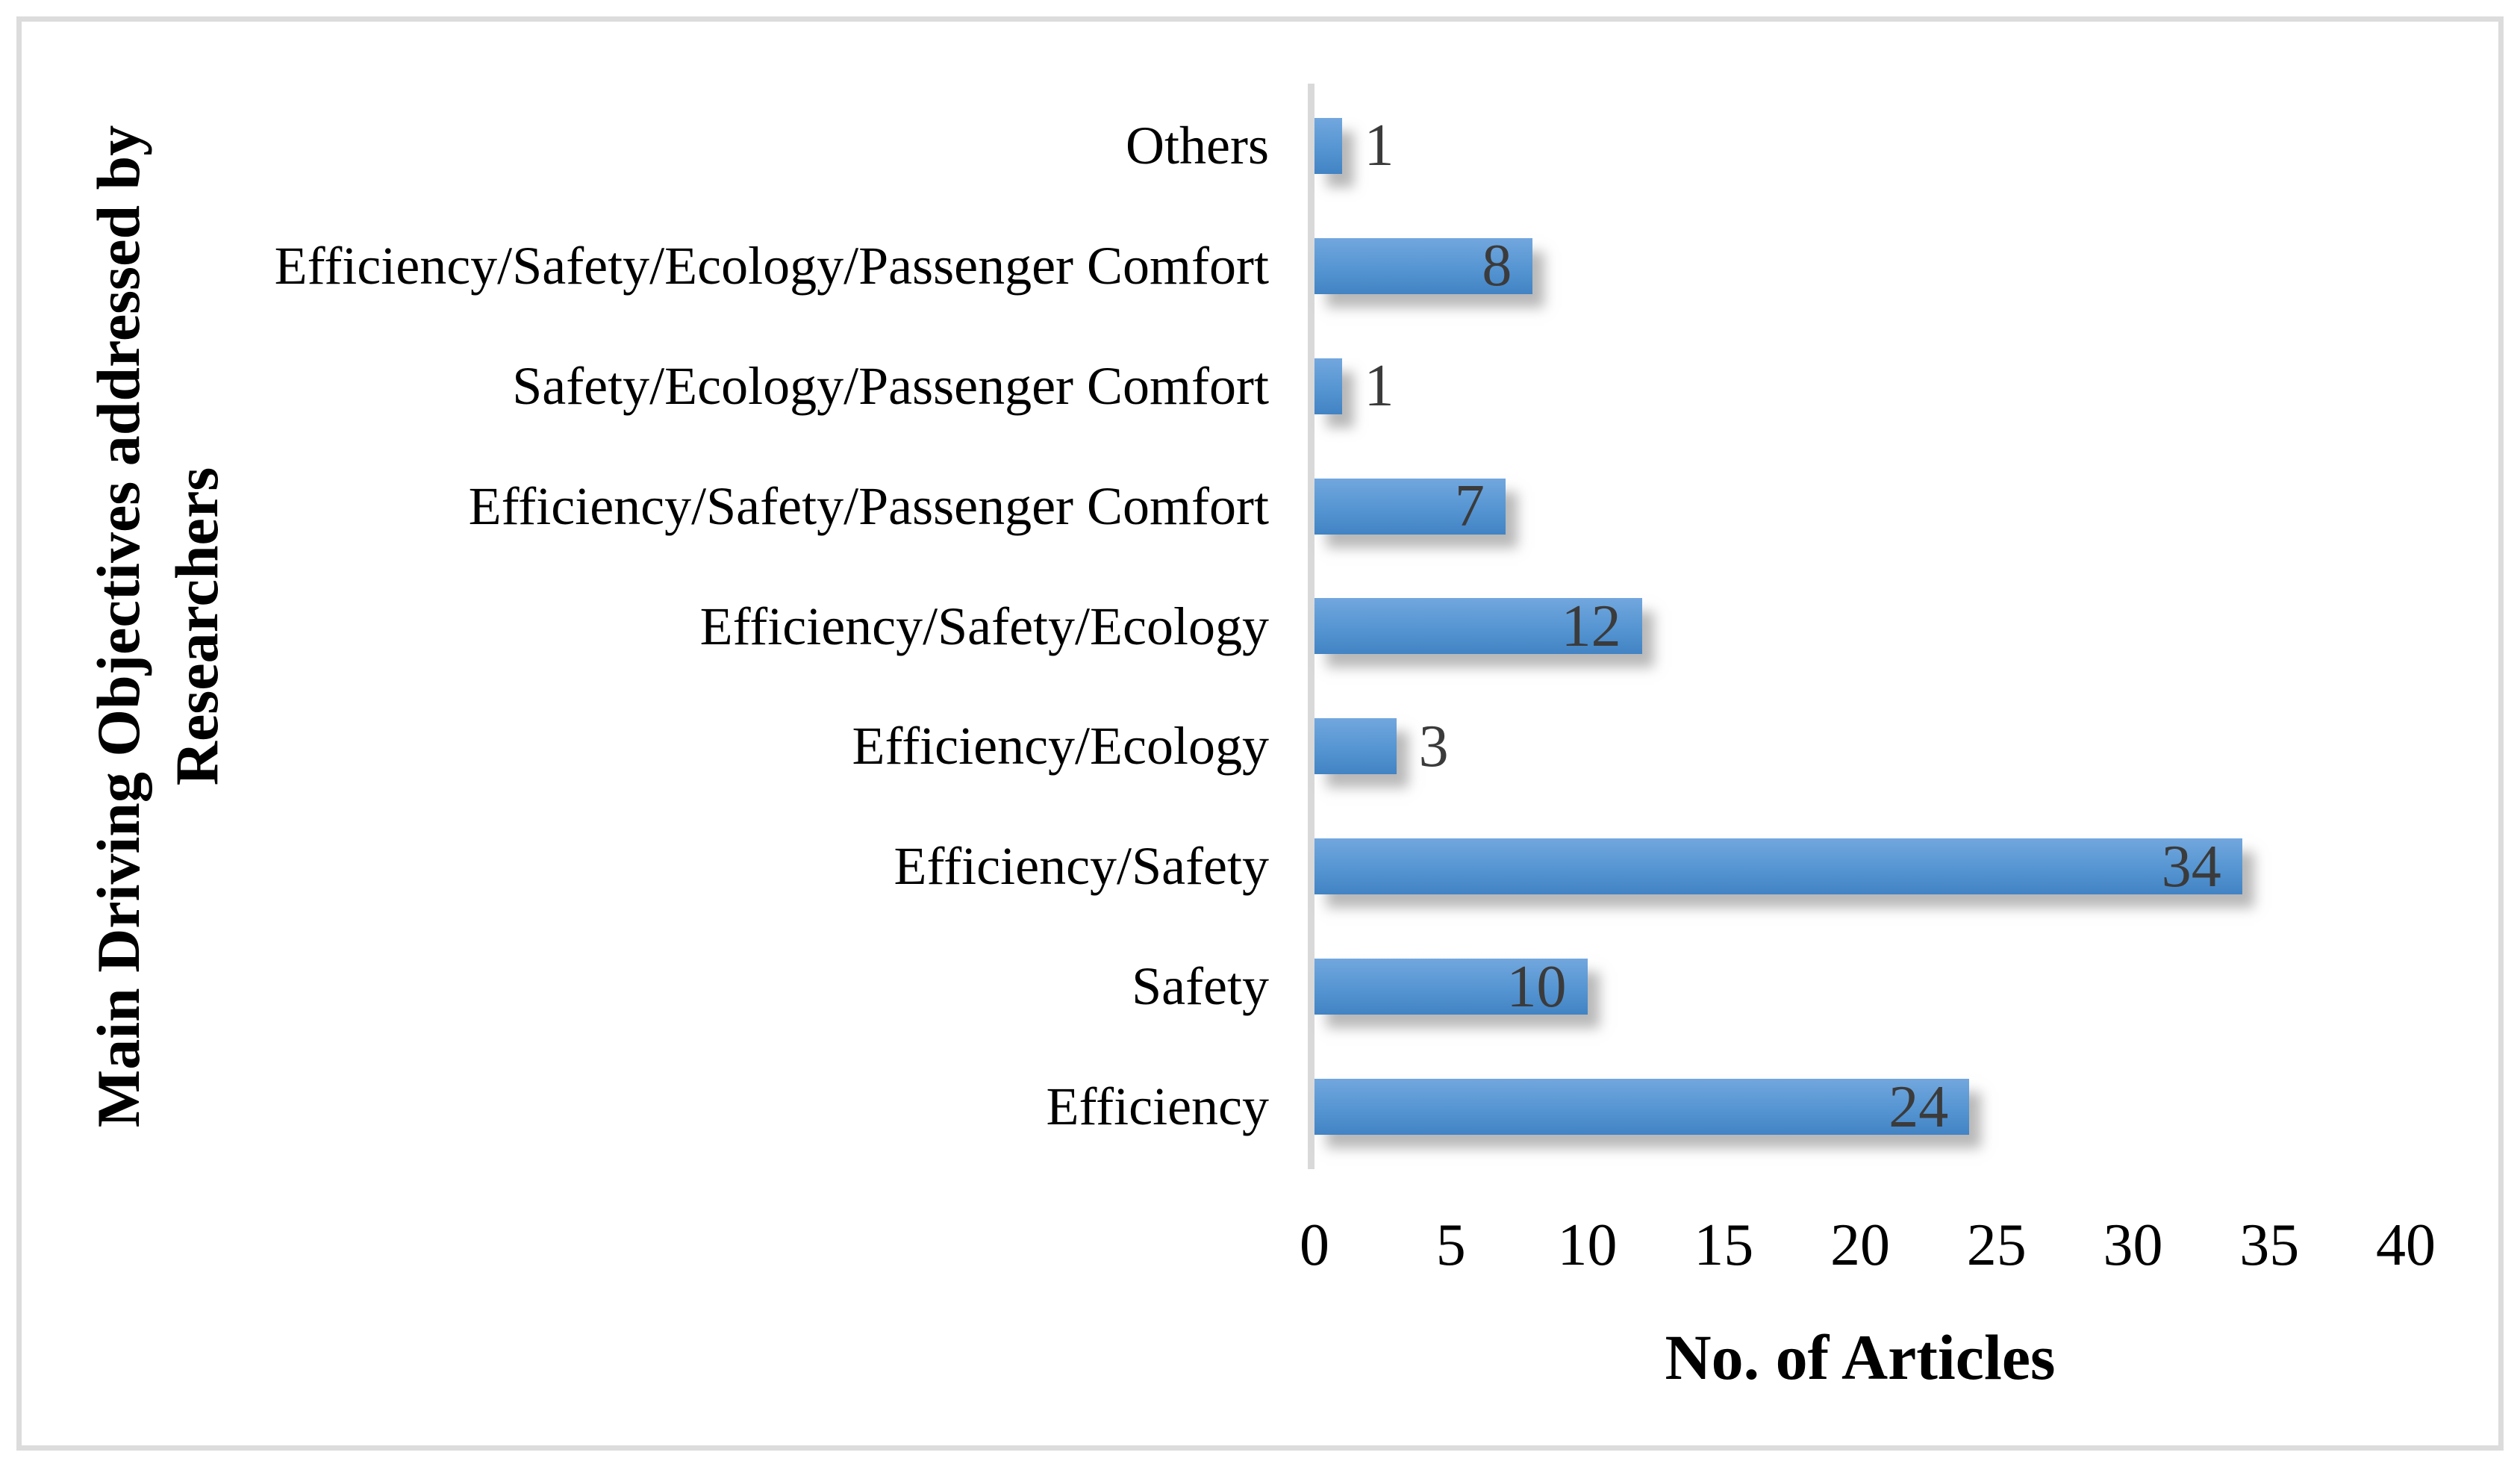 The height and width of the screenshot is (1467, 2520). I want to click on bar-data-label: 3, so click(1433, 746).